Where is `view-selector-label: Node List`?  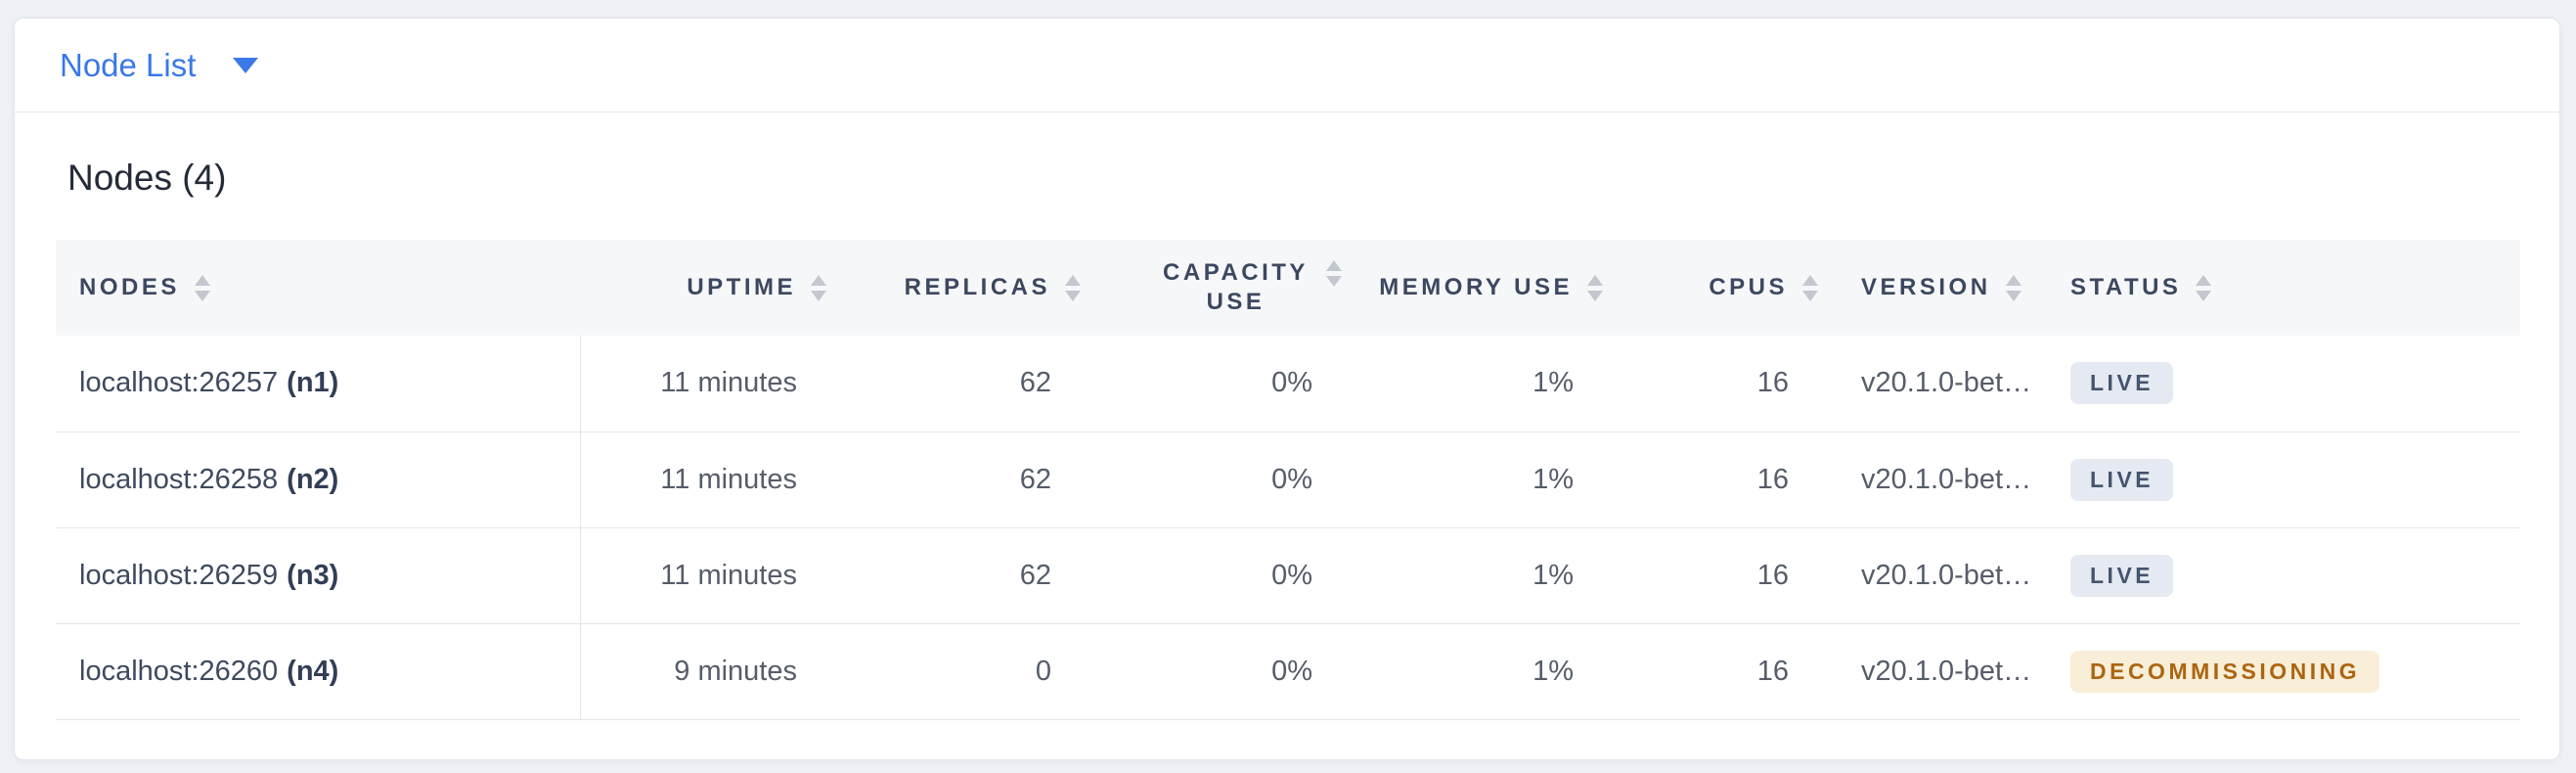
view-selector-label: Node List is located at coordinates (128, 65).